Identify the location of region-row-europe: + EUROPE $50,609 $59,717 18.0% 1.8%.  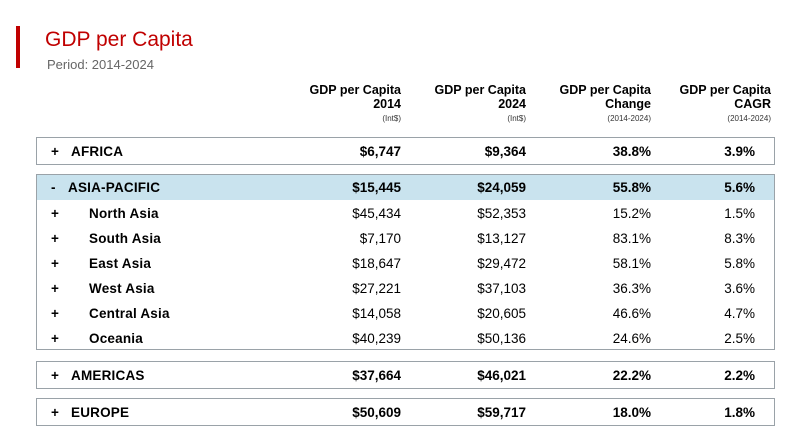
(405, 412).